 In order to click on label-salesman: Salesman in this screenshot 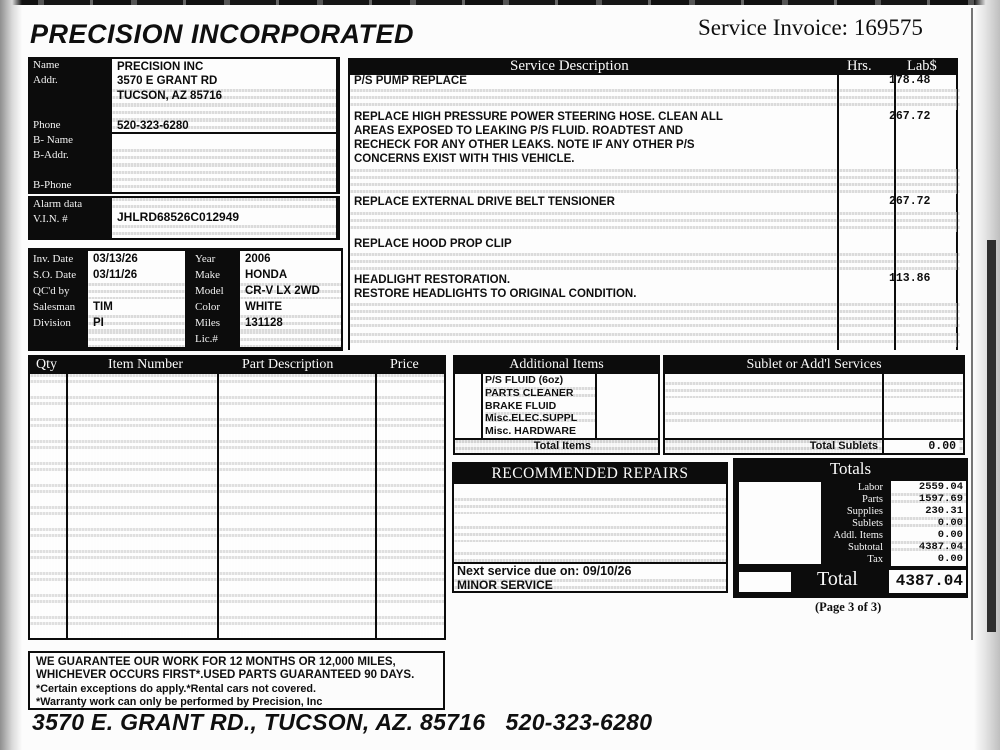, I will do `click(54, 307)`.